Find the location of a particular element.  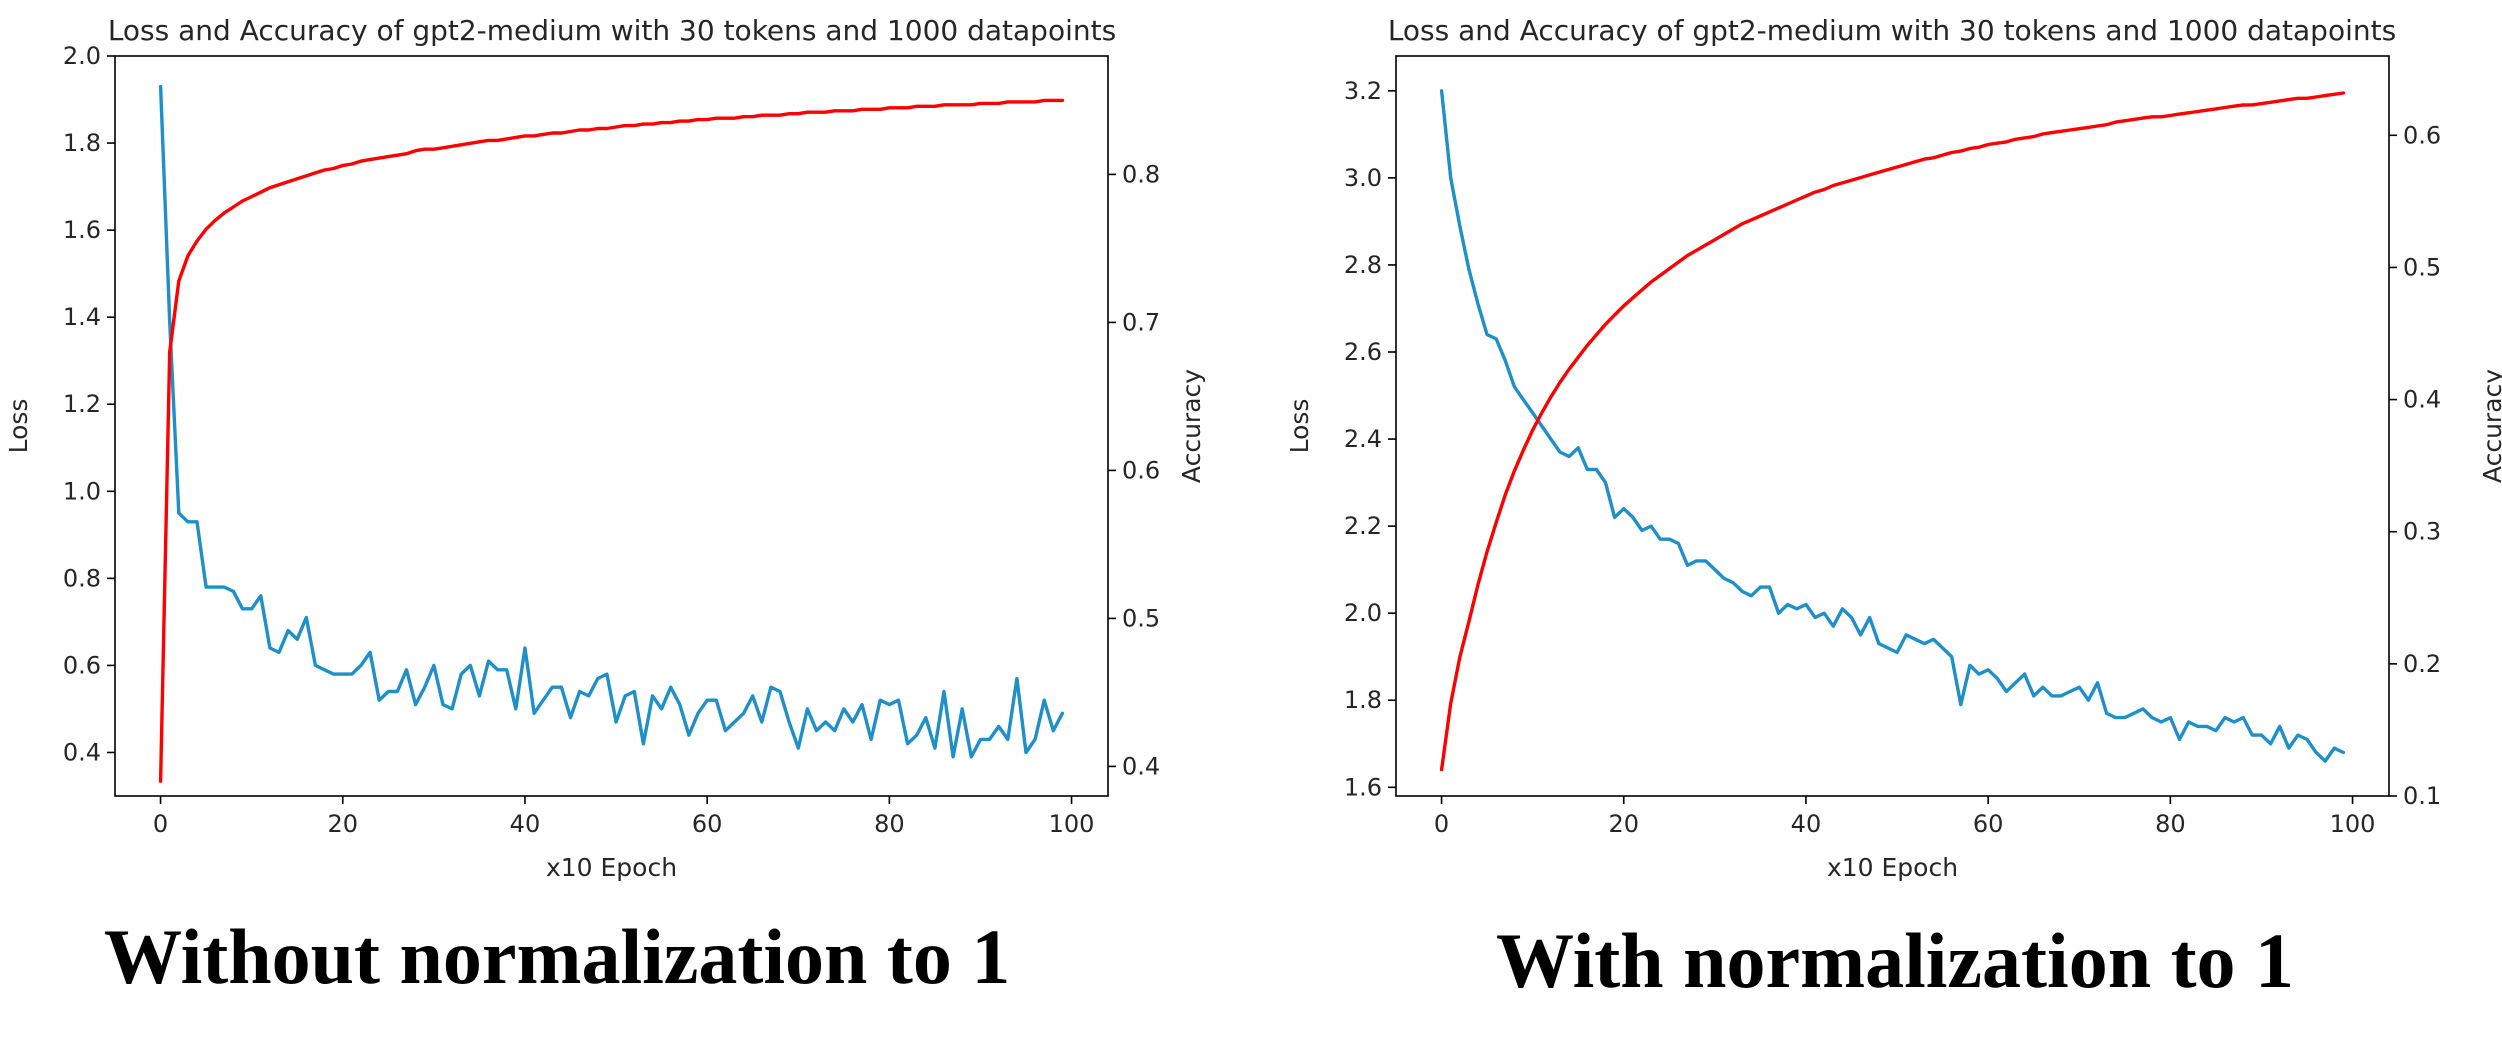

y-left-tick-label: 3.0 is located at coordinates (1363, 178).